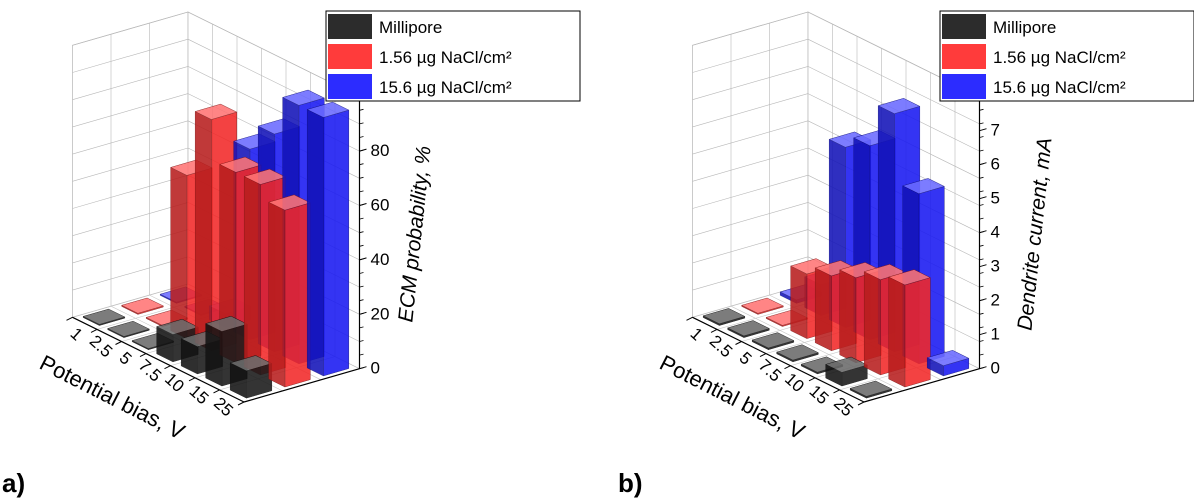 The height and width of the screenshot is (501, 1194). What do you see at coordinates (174, 382) in the screenshot?
I see `x-tick-label: 10` at bounding box center [174, 382].